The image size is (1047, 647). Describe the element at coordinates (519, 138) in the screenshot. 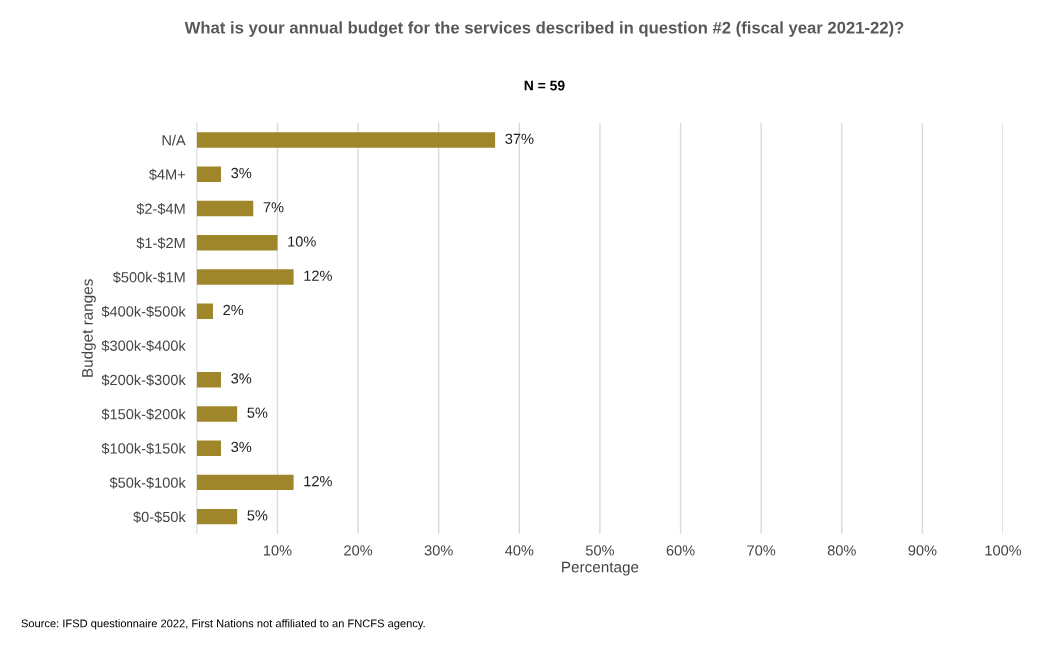

I see `data-label: 37%` at that location.